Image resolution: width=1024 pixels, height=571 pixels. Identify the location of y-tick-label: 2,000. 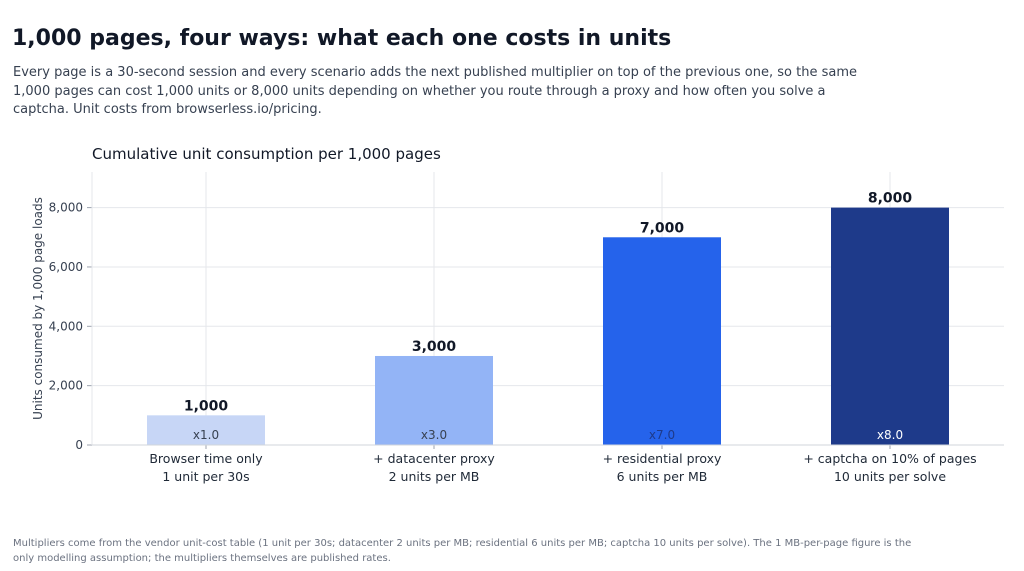
(66, 386).